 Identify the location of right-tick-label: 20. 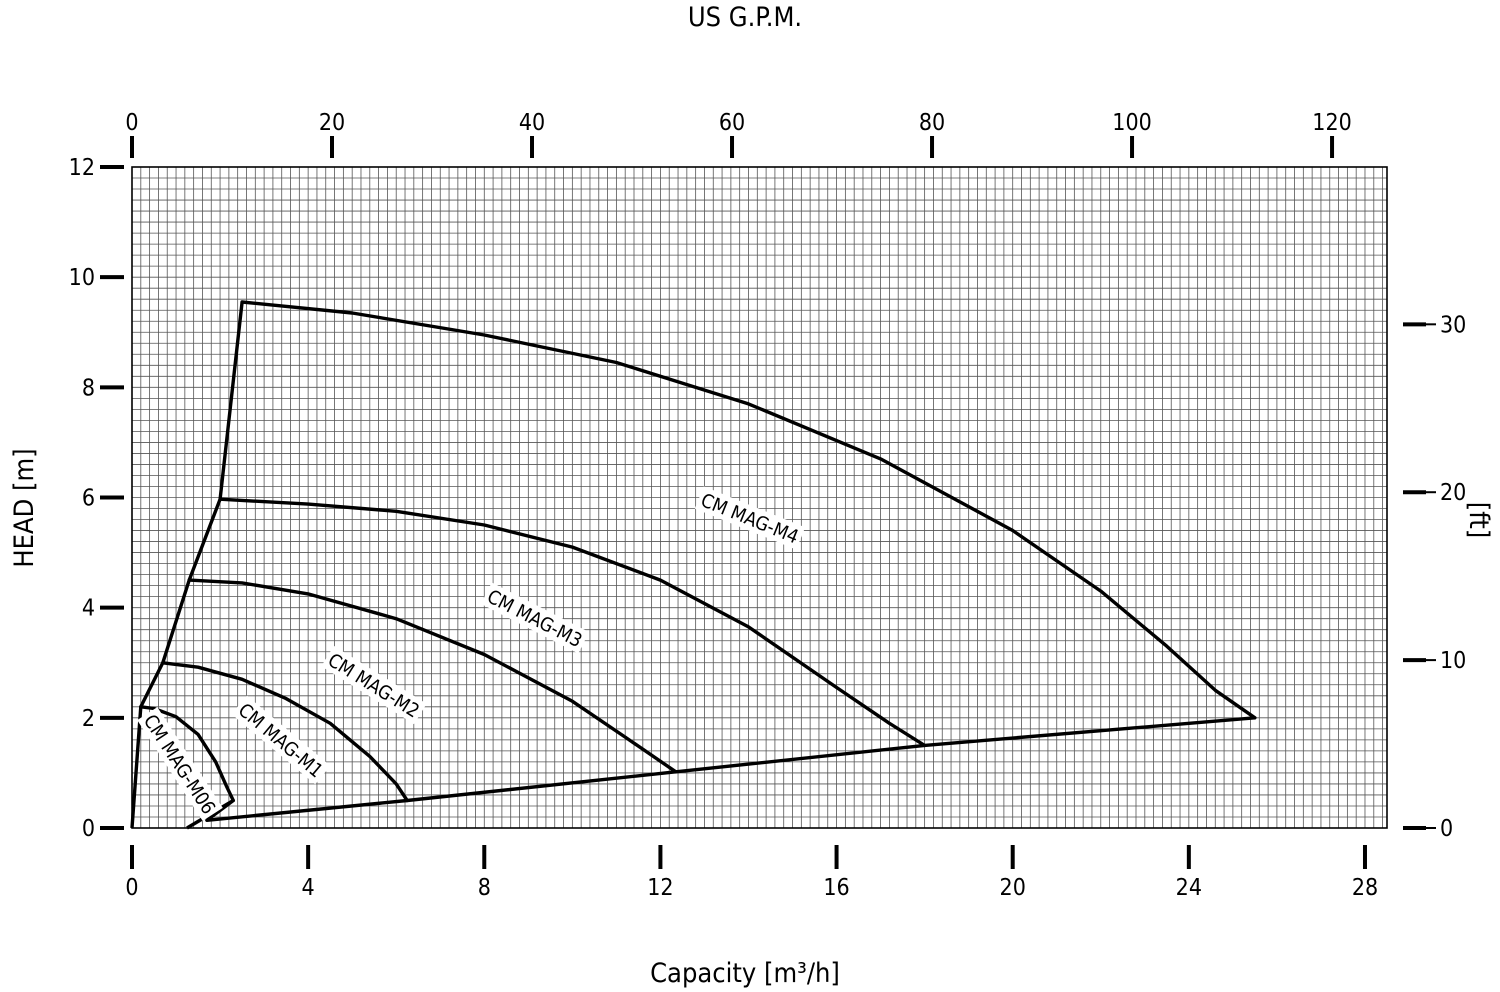
(1453, 493).